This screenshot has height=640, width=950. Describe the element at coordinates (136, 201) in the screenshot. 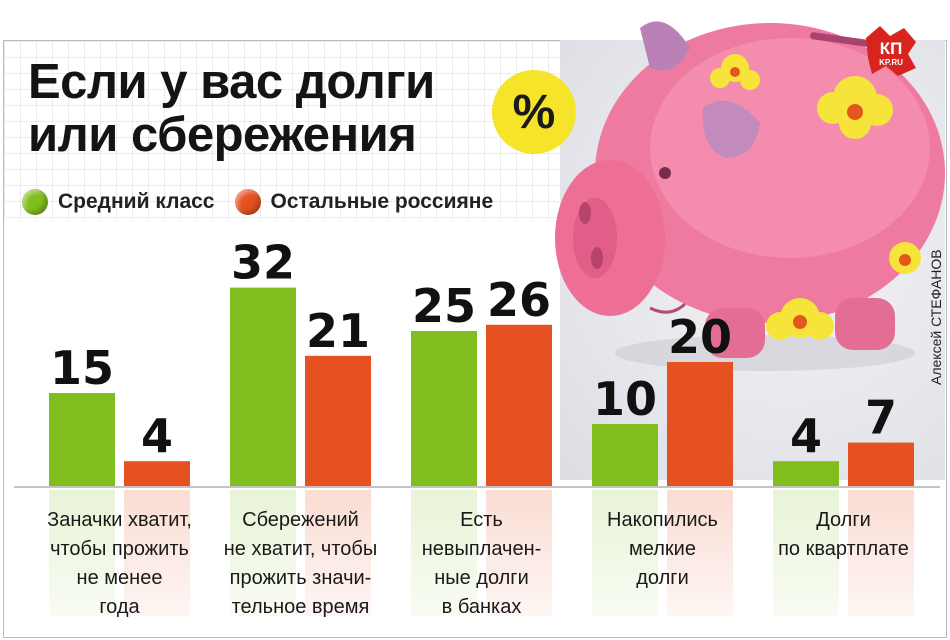

I see `legend-label-middle-class: Средний класс` at that location.